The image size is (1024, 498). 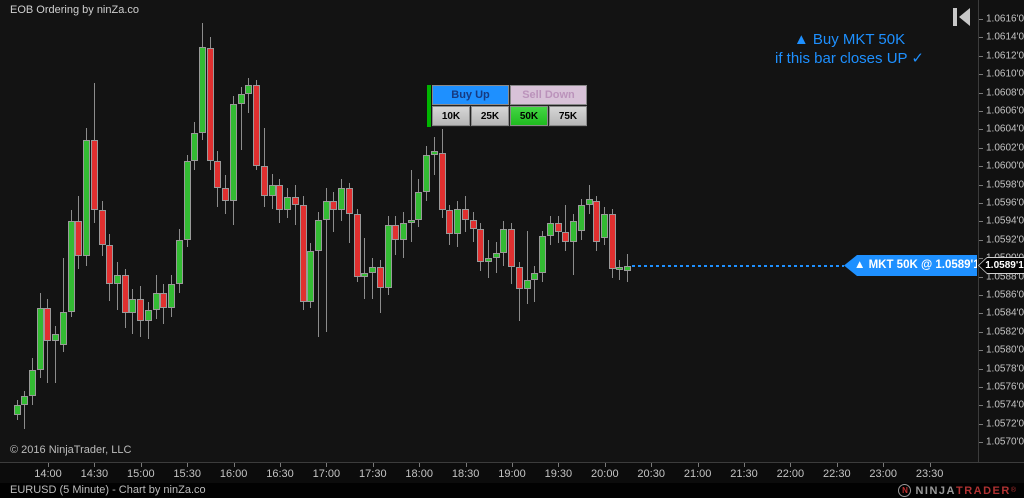 I want to click on price-label: 1.0612'0, so click(x=1005, y=56).